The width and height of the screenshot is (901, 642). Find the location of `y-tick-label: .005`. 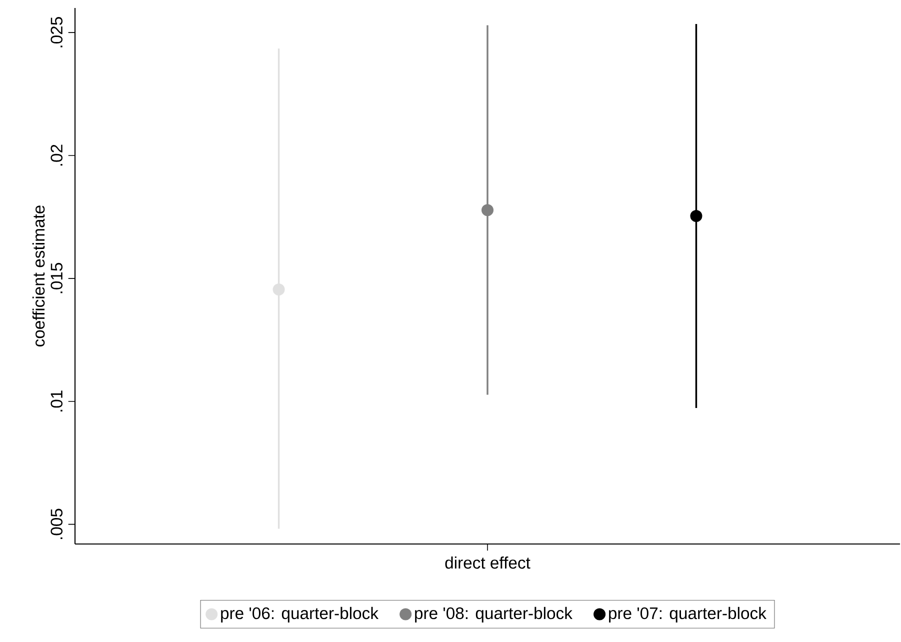

y-tick-label: .005 is located at coordinates (56, 524).